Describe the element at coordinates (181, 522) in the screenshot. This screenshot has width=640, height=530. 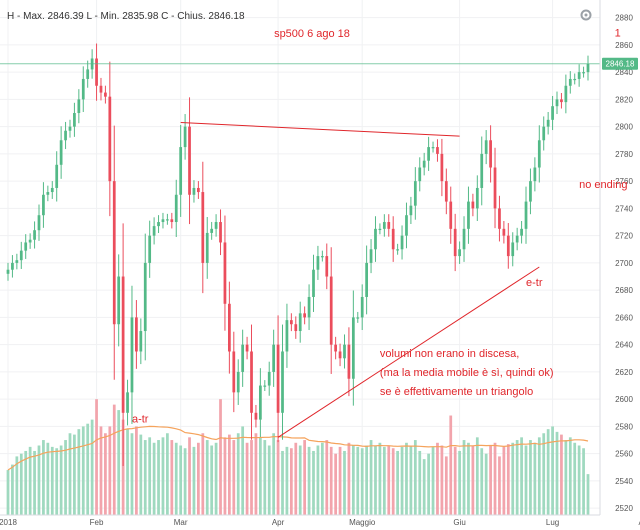
I see `x-tick-label: Mar` at that location.